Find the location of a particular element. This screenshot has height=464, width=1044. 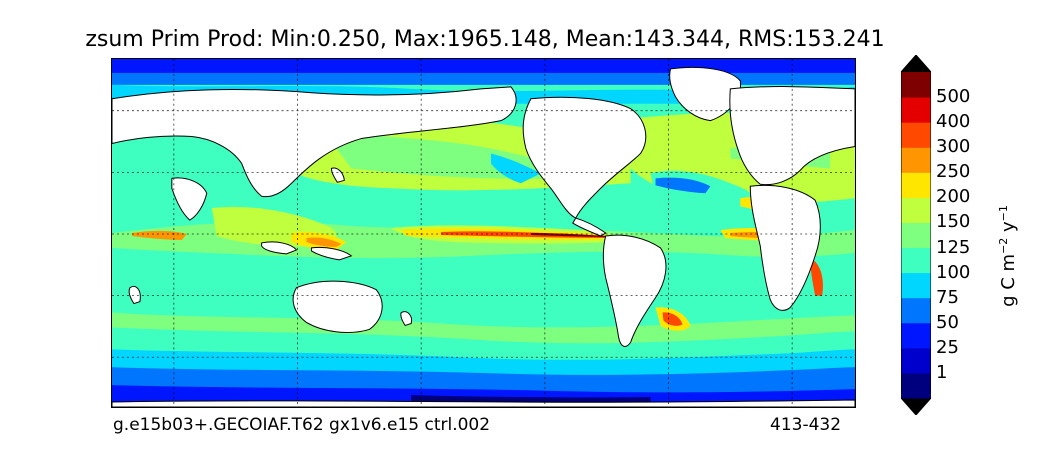

colorbar-units: g C m−2 y−1 is located at coordinates (1008, 255).